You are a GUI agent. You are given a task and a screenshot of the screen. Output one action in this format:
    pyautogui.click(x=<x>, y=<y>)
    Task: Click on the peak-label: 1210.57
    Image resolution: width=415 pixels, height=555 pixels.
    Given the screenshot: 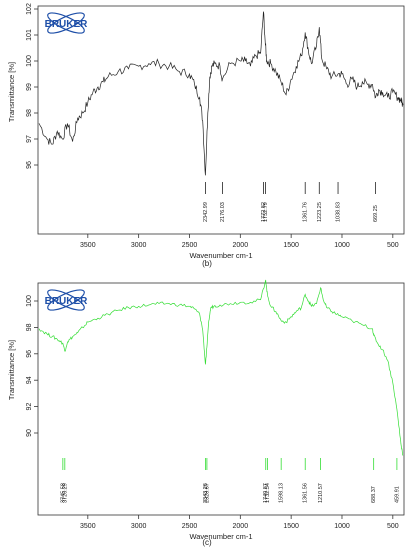 What is the action you would take?
    pyautogui.click(x=321, y=493)
    